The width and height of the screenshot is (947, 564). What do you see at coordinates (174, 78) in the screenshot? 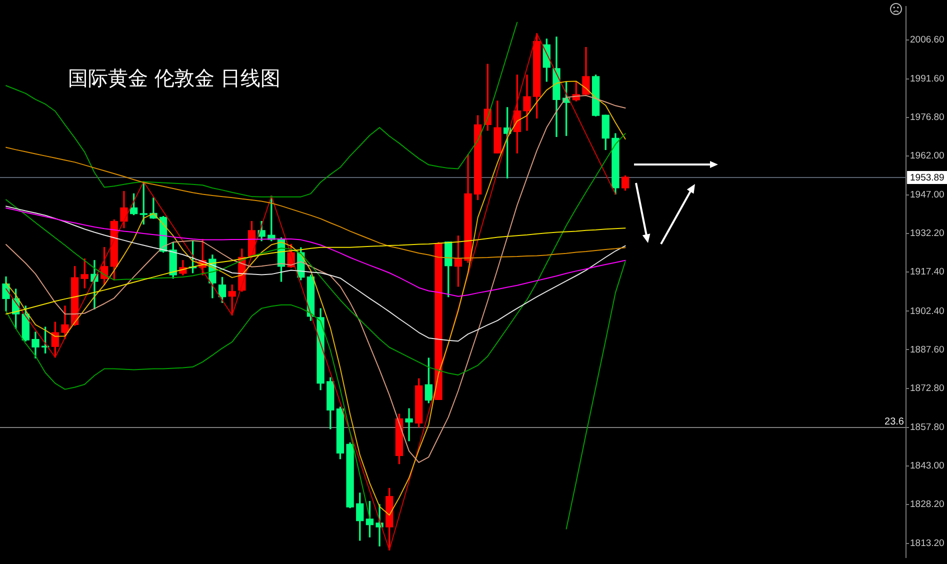
I see `text: 国际黄金 伦敦金 日线图` at bounding box center [174, 78].